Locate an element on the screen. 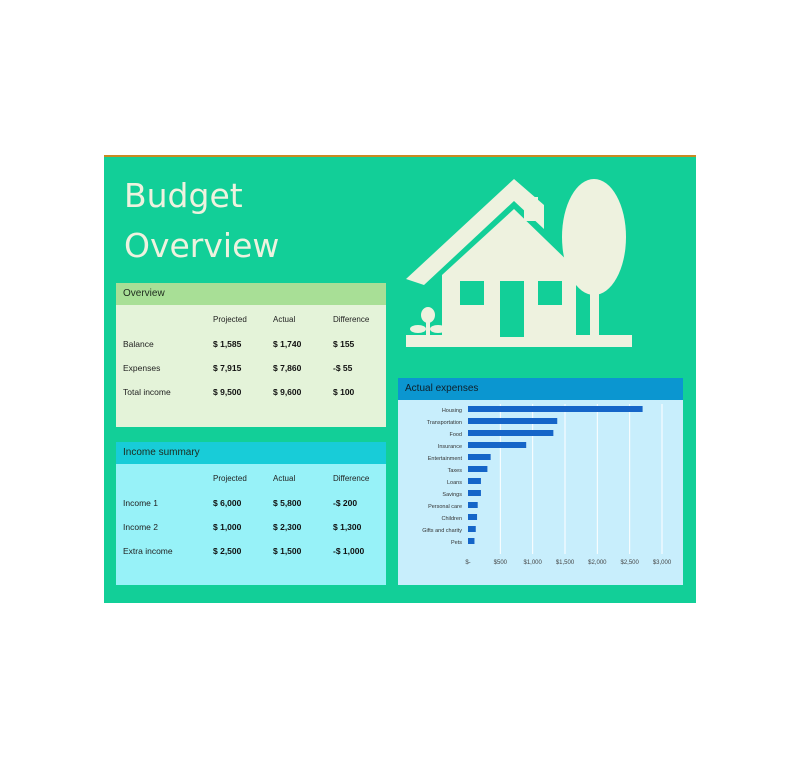  category-label: Food is located at coordinates (455, 435).